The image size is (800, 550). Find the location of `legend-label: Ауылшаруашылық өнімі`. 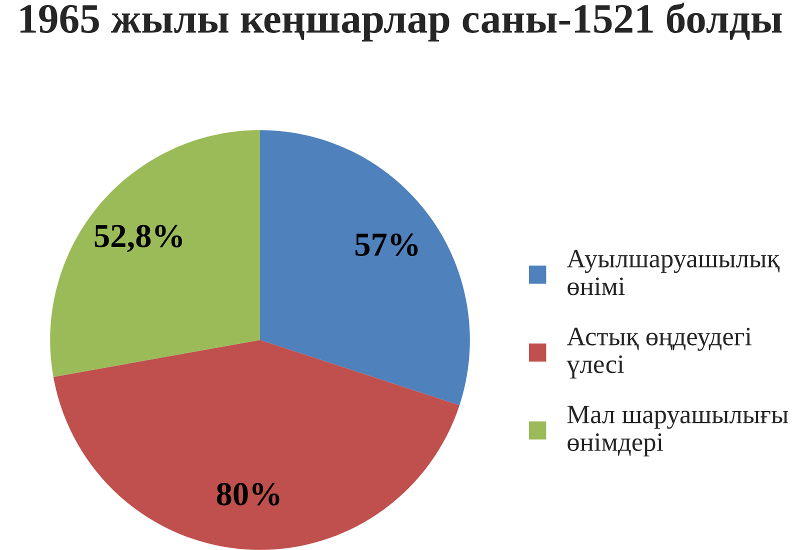

legend-label: Ауылшаруашылық өнімі is located at coordinates (673, 273).